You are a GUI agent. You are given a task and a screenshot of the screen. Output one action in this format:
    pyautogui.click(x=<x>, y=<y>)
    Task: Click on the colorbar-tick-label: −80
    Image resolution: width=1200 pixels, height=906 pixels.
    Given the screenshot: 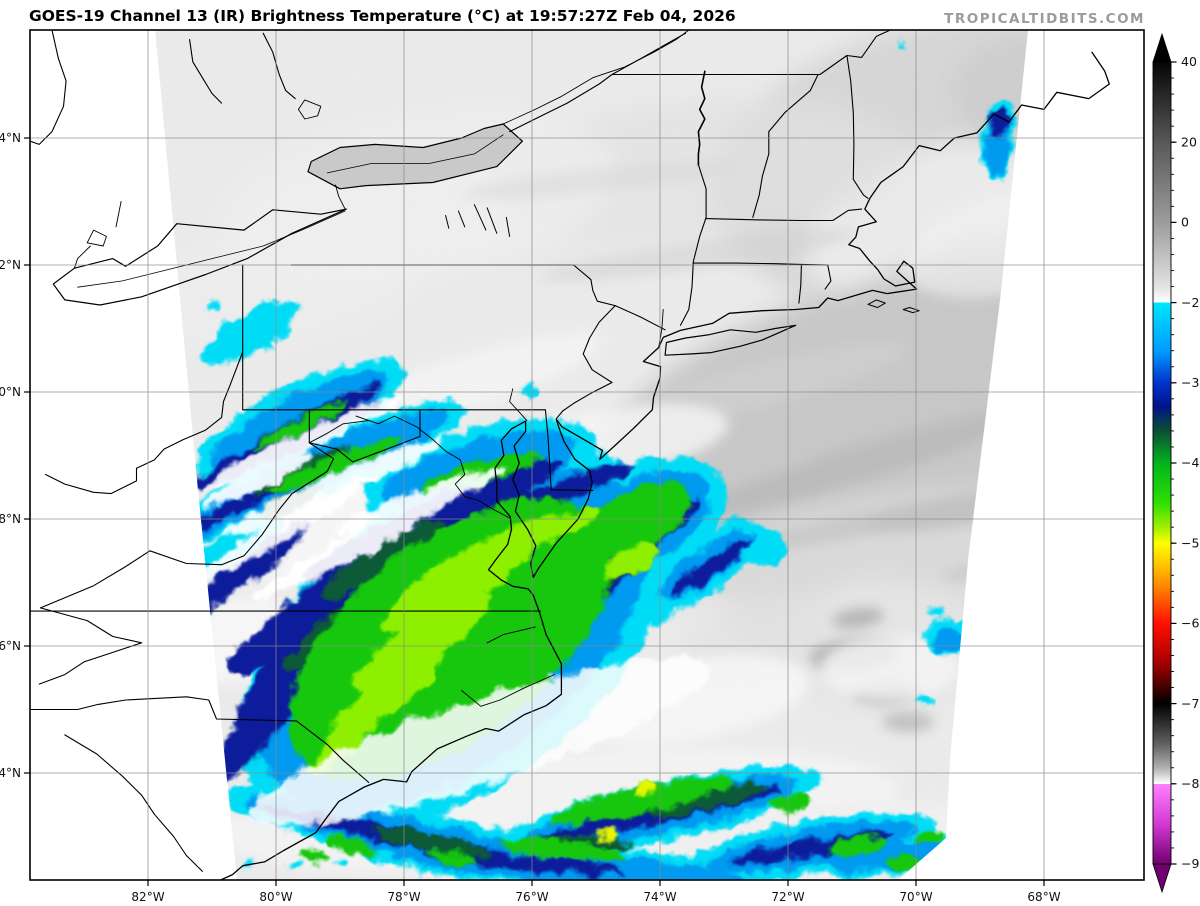 What is the action you would take?
    pyautogui.click(x=1190, y=783)
    